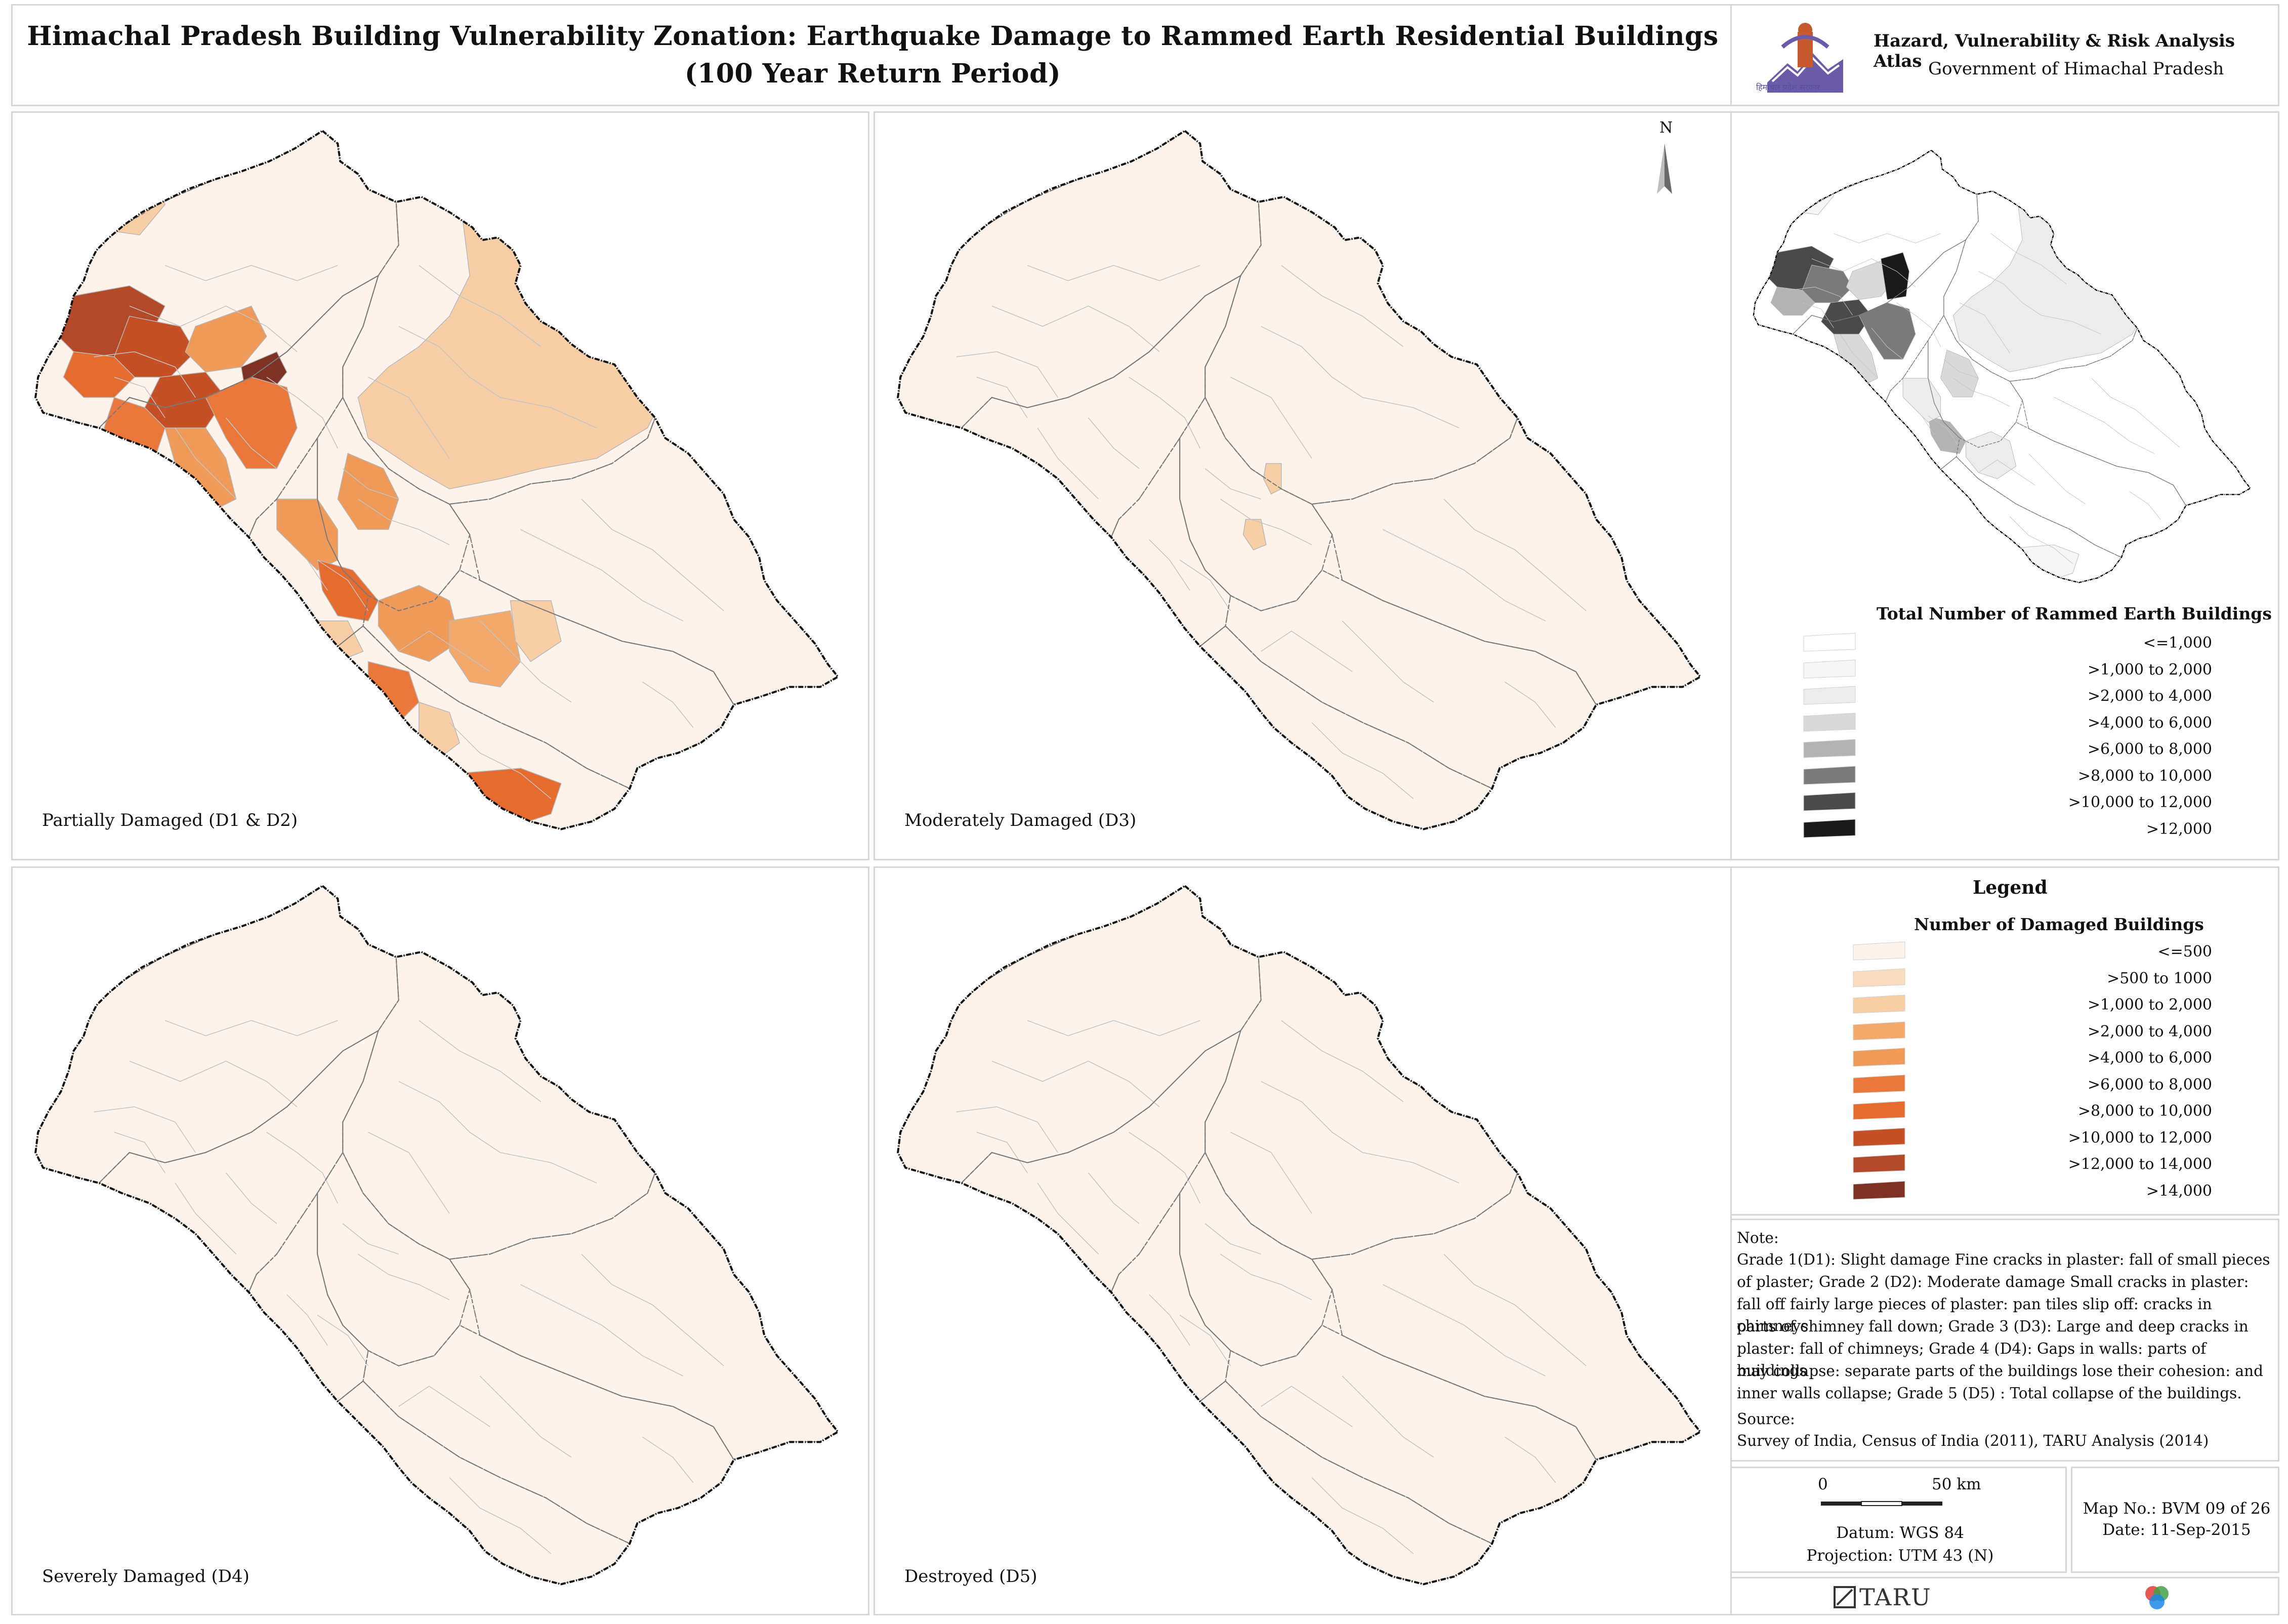 The height and width of the screenshot is (1624, 2288). What do you see at coordinates (2075, 613) in the screenshot?
I see `inset-legend-title: Total Number of Rammed Earth Buildings` at bounding box center [2075, 613].